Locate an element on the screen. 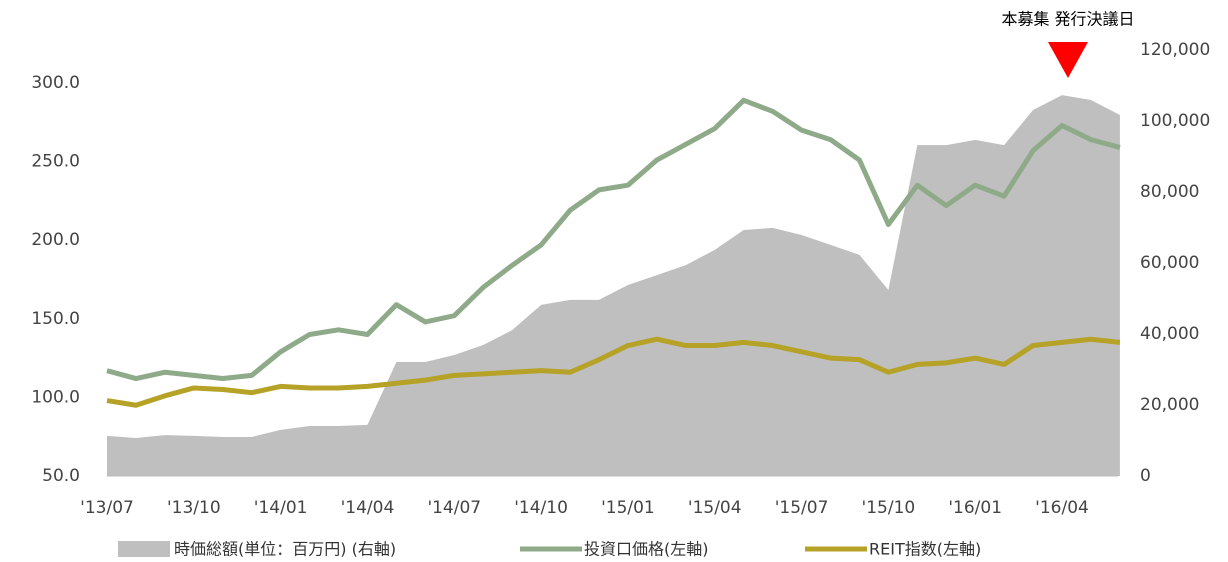 The image size is (1228, 562). x-tick-label: '13/10 is located at coordinates (194, 508).